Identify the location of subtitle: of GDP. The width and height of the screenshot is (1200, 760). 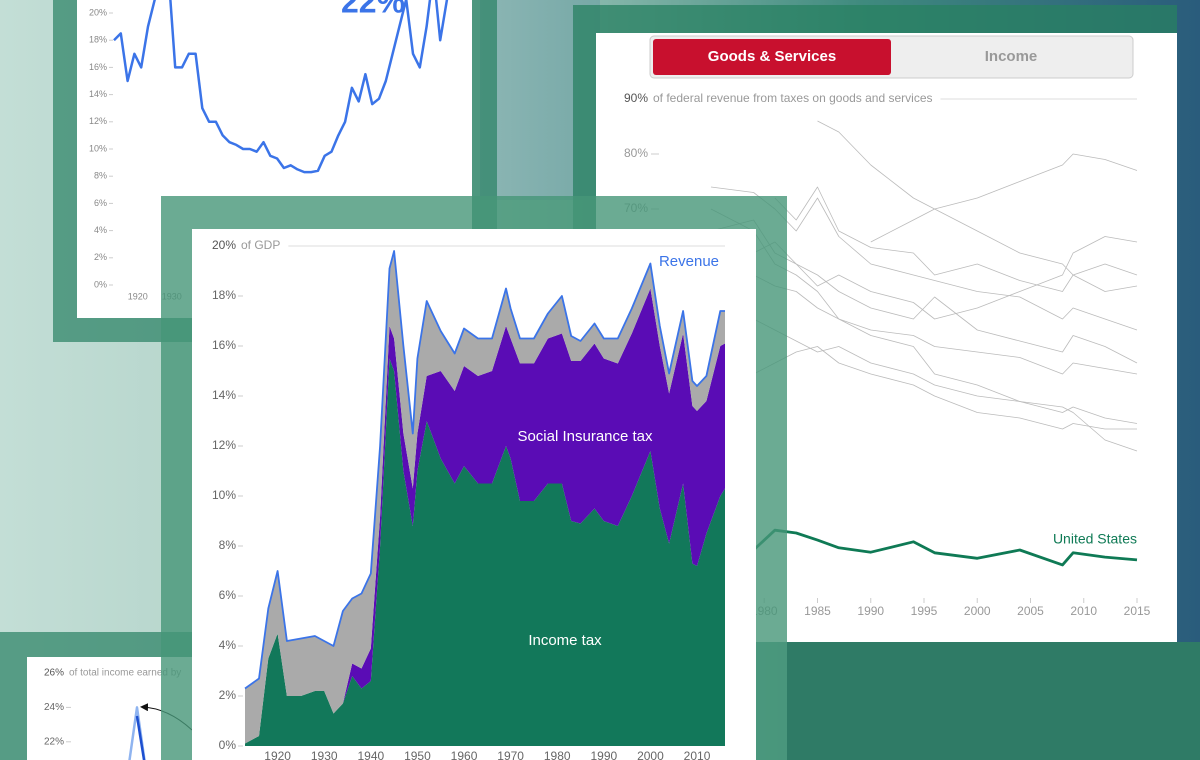
(260, 245).